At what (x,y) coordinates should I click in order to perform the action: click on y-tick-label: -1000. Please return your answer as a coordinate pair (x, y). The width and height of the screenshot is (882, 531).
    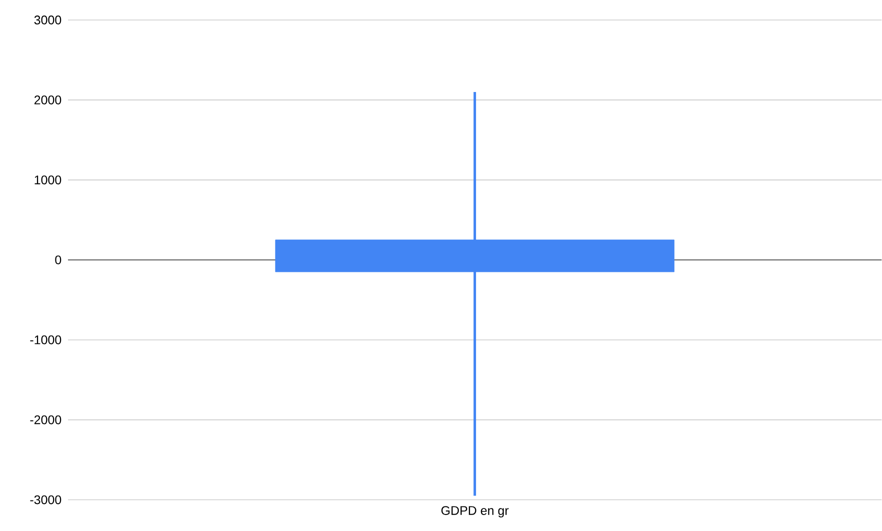
    Looking at the image, I should click on (46, 340).